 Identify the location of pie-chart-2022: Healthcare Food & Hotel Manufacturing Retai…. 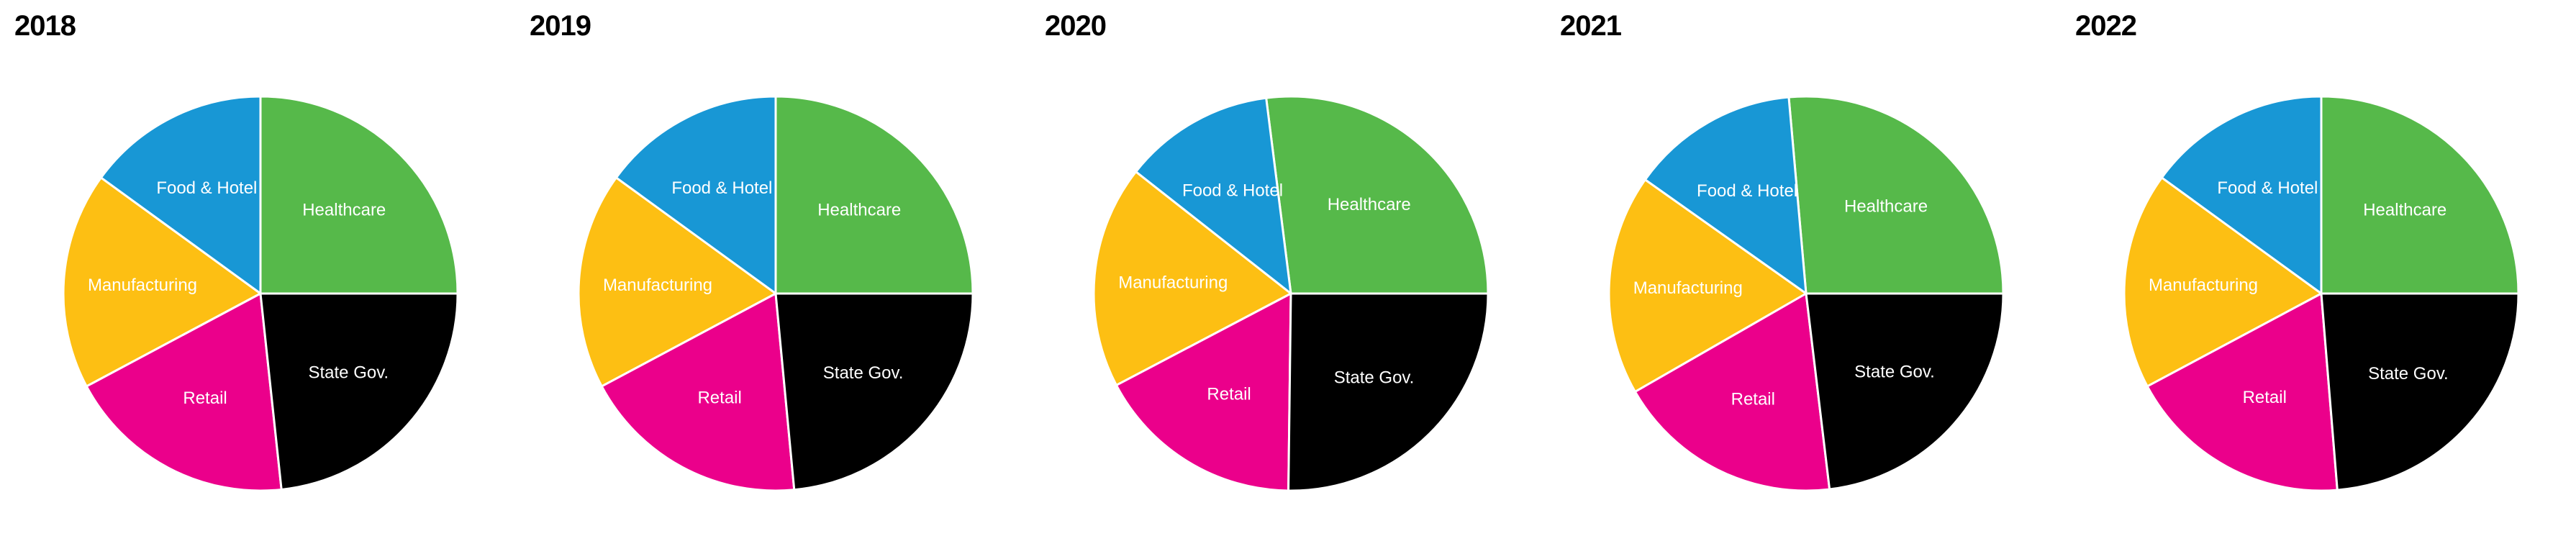
(2321, 293).